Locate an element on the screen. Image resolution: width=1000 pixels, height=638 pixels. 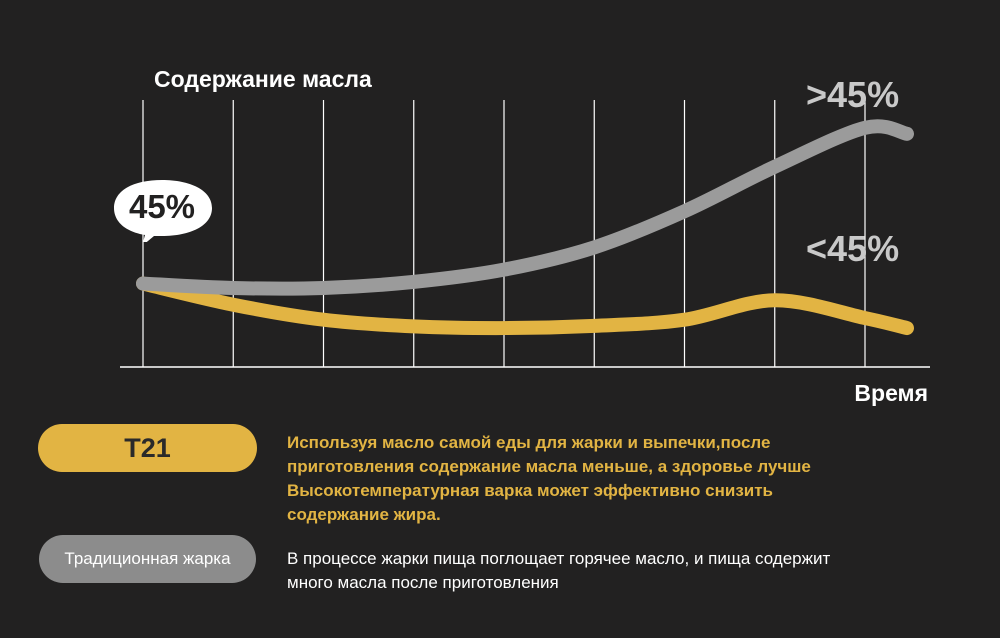
speech-bubble-shape is located at coordinates (163, 213).